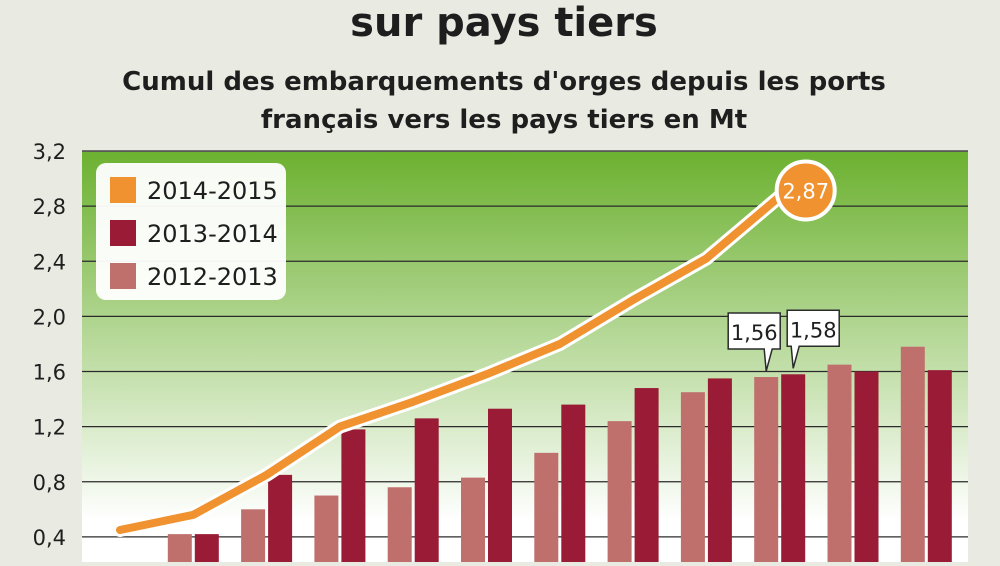 Image resolution: width=1000 pixels, height=566 pixels. I want to click on value-circle, so click(805, 190).